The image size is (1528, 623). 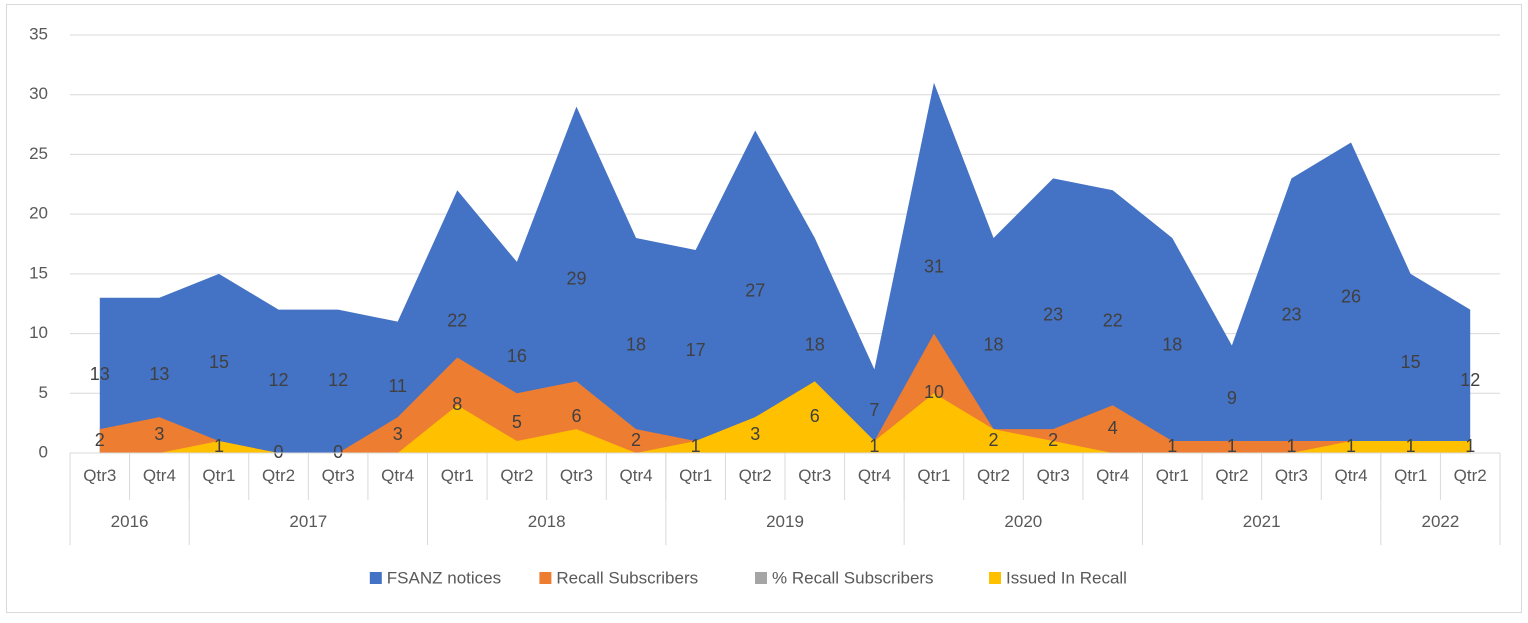 I want to click on y-tick-label: 25, so click(x=38, y=153).